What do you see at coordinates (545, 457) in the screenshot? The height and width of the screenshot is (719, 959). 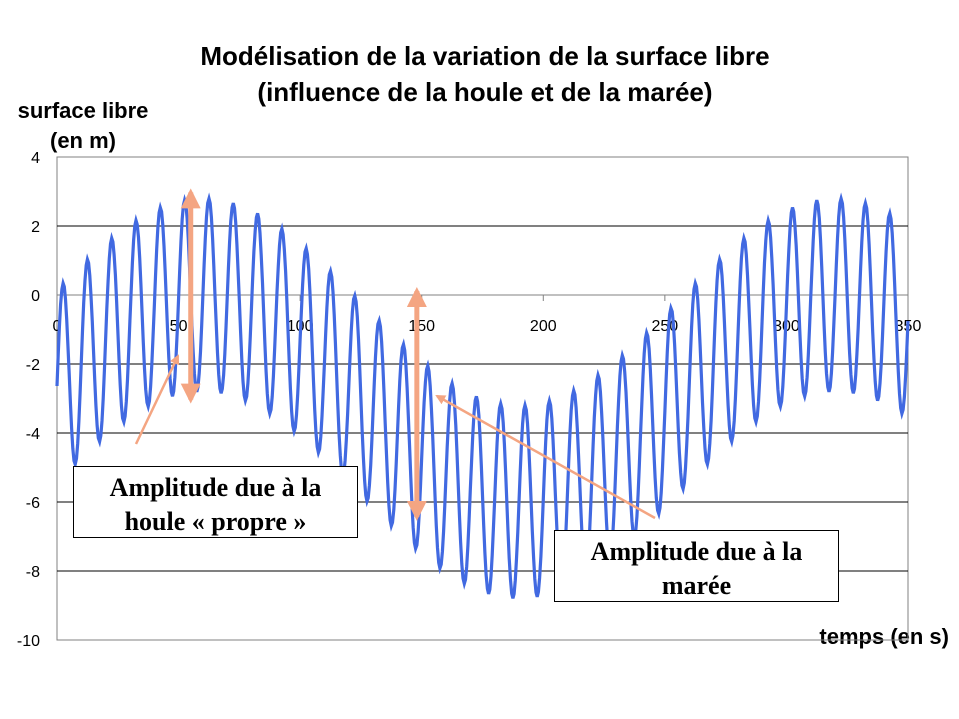 I see `maree-pointer-arrow` at bounding box center [545, 457].